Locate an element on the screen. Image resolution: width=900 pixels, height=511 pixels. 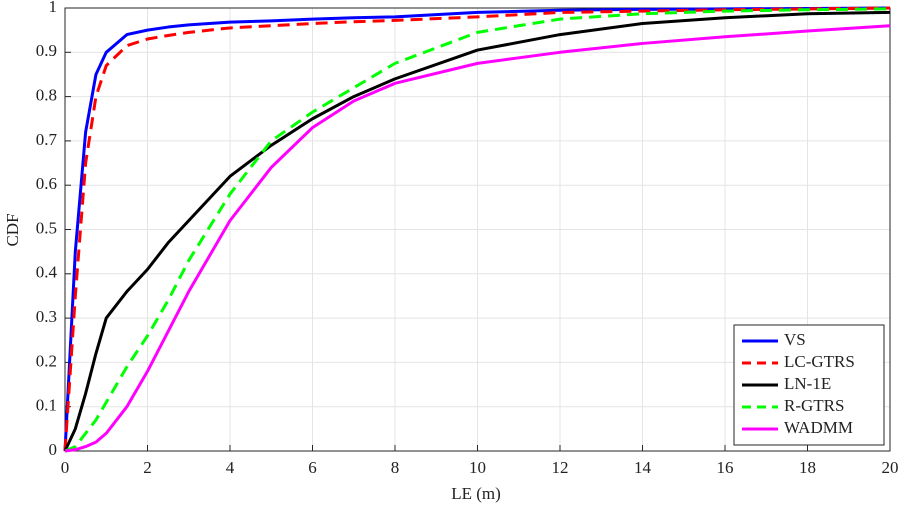
y-tick-label: 0.9 is located at coordinates (46, 50).